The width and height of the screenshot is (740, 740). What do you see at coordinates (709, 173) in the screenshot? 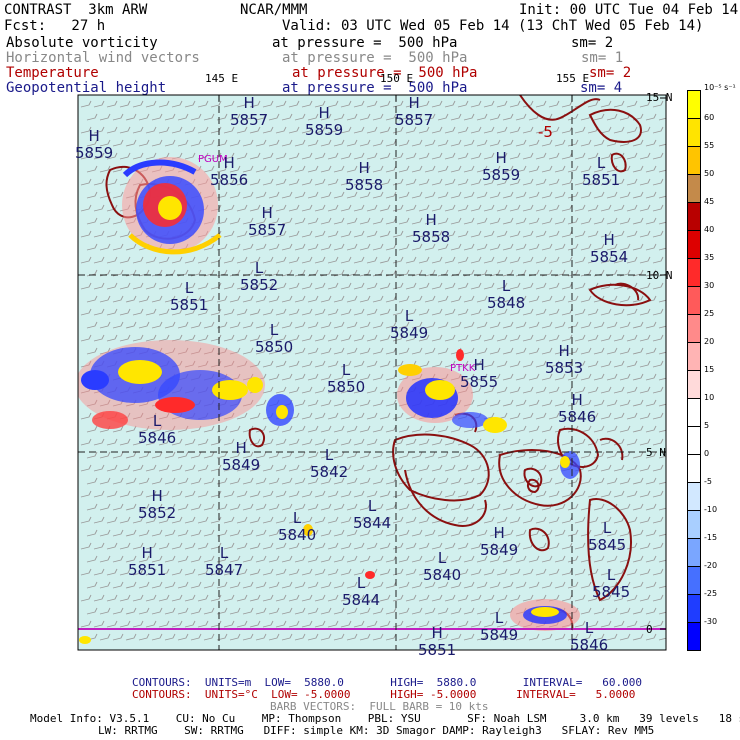
I see `colorbar-level-label: 50` at bounding box center [709, 173].